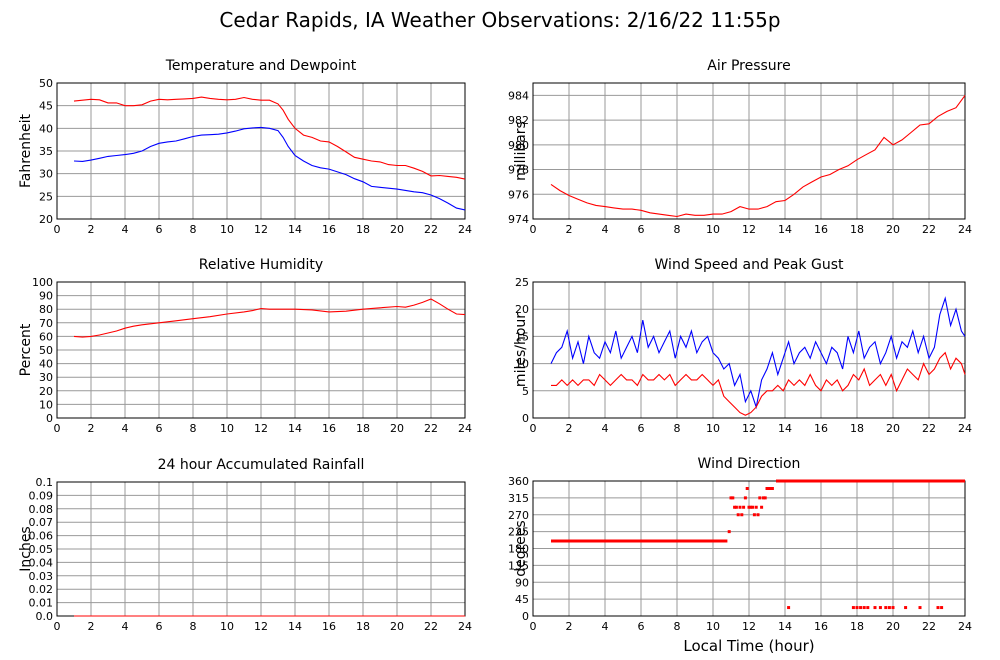  What do you see at coordinates (26, 548) in the screenshot?
I see `y-axis-label: Inches` at bounding box center [26, 548].